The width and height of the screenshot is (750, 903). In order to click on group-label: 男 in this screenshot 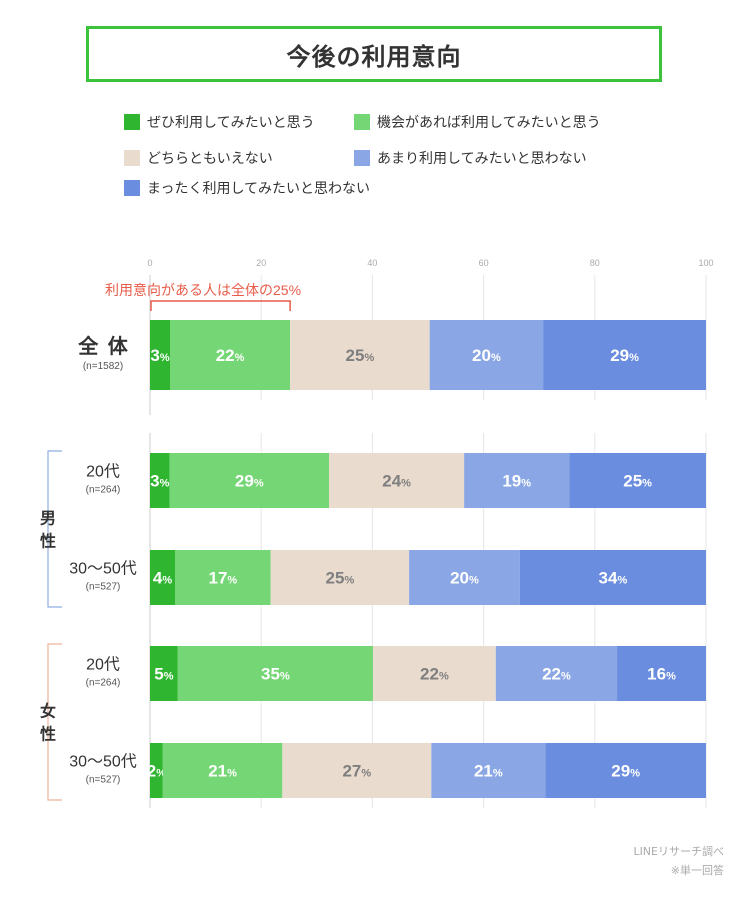, I will do `click(48, 519)`.